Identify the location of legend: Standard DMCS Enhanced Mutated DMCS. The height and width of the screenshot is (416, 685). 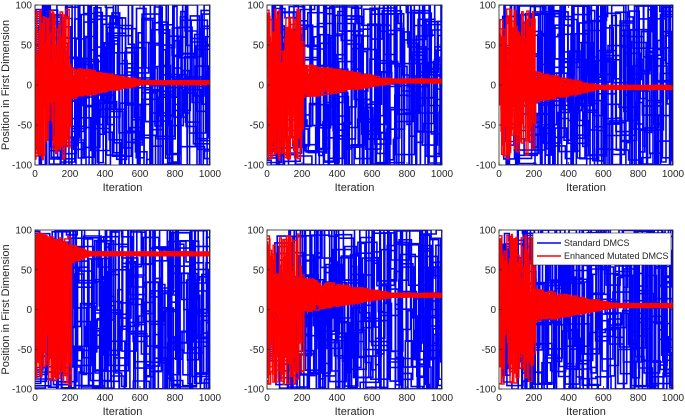
(602, 249).